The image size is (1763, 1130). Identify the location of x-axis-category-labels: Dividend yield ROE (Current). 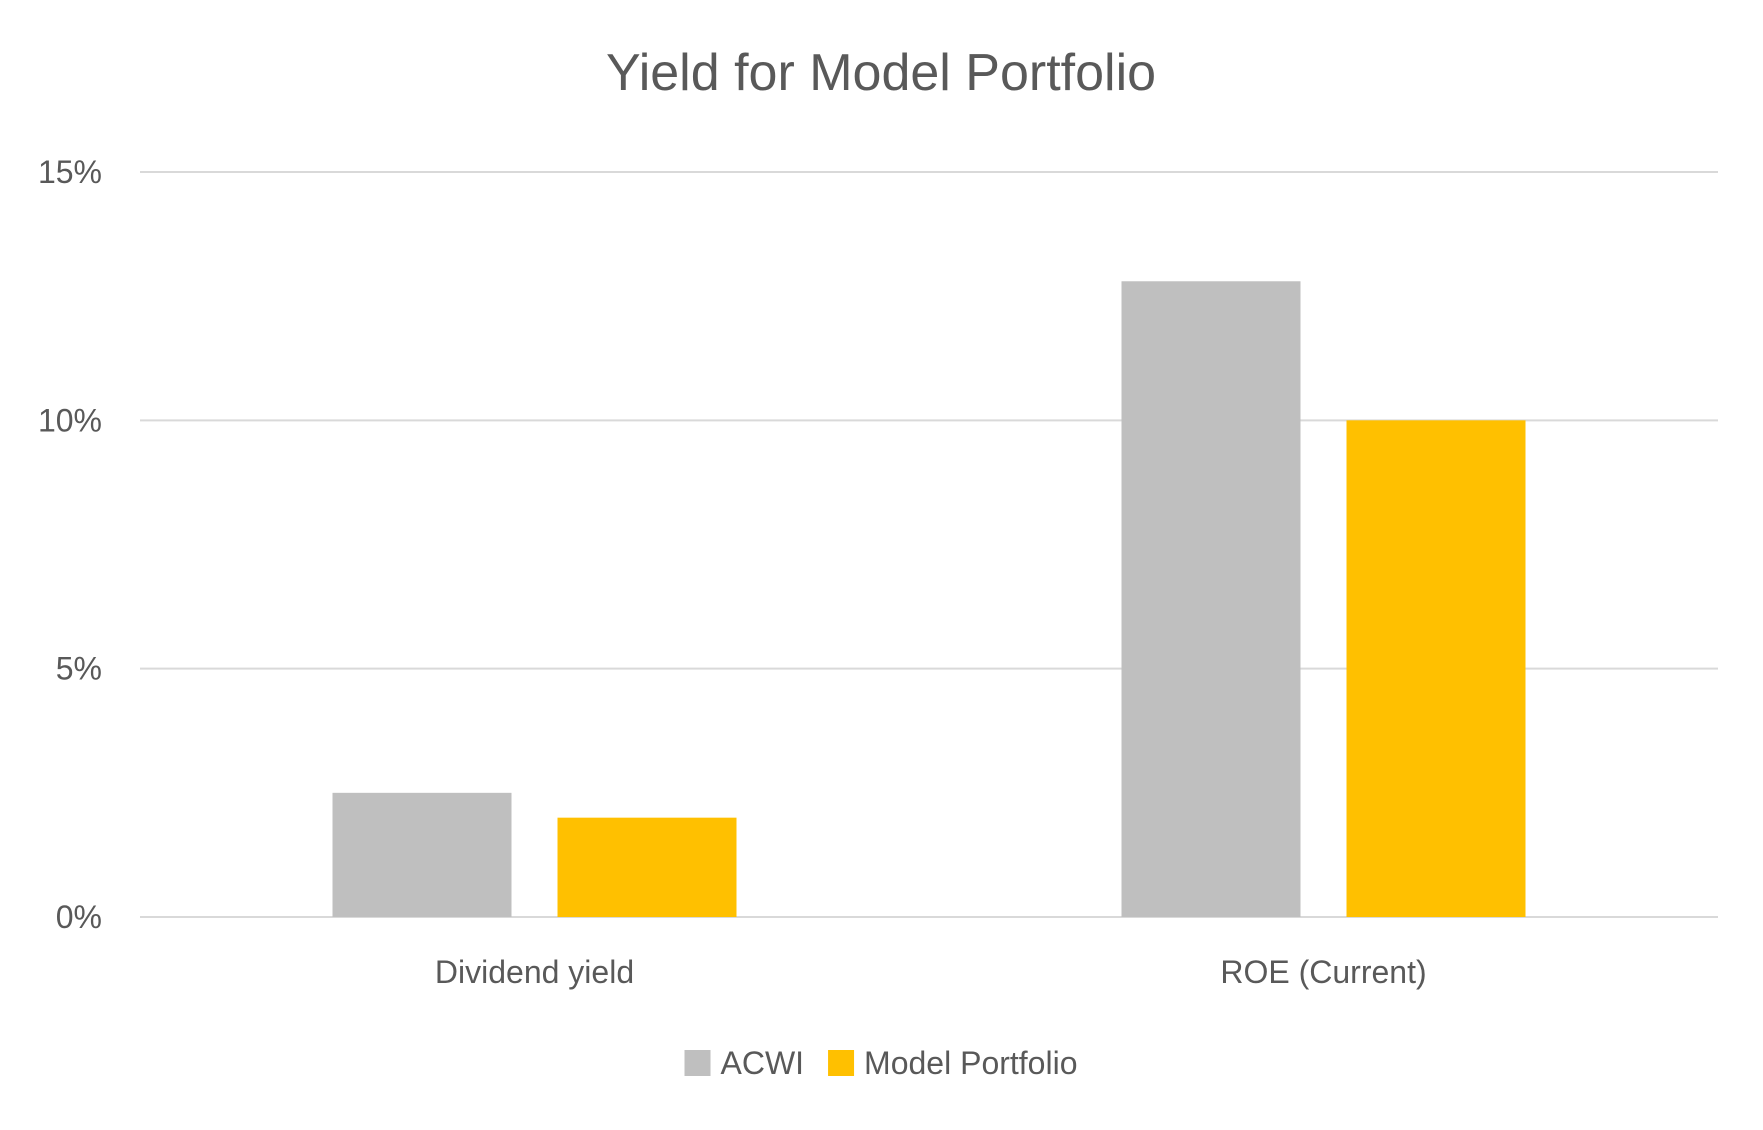
(931, 972).